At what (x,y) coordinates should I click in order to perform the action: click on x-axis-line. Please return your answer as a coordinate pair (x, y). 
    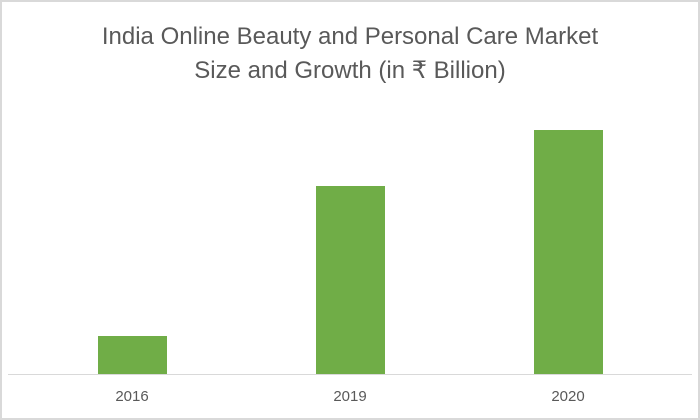
    Looking at the image, I should click on (350, 374).